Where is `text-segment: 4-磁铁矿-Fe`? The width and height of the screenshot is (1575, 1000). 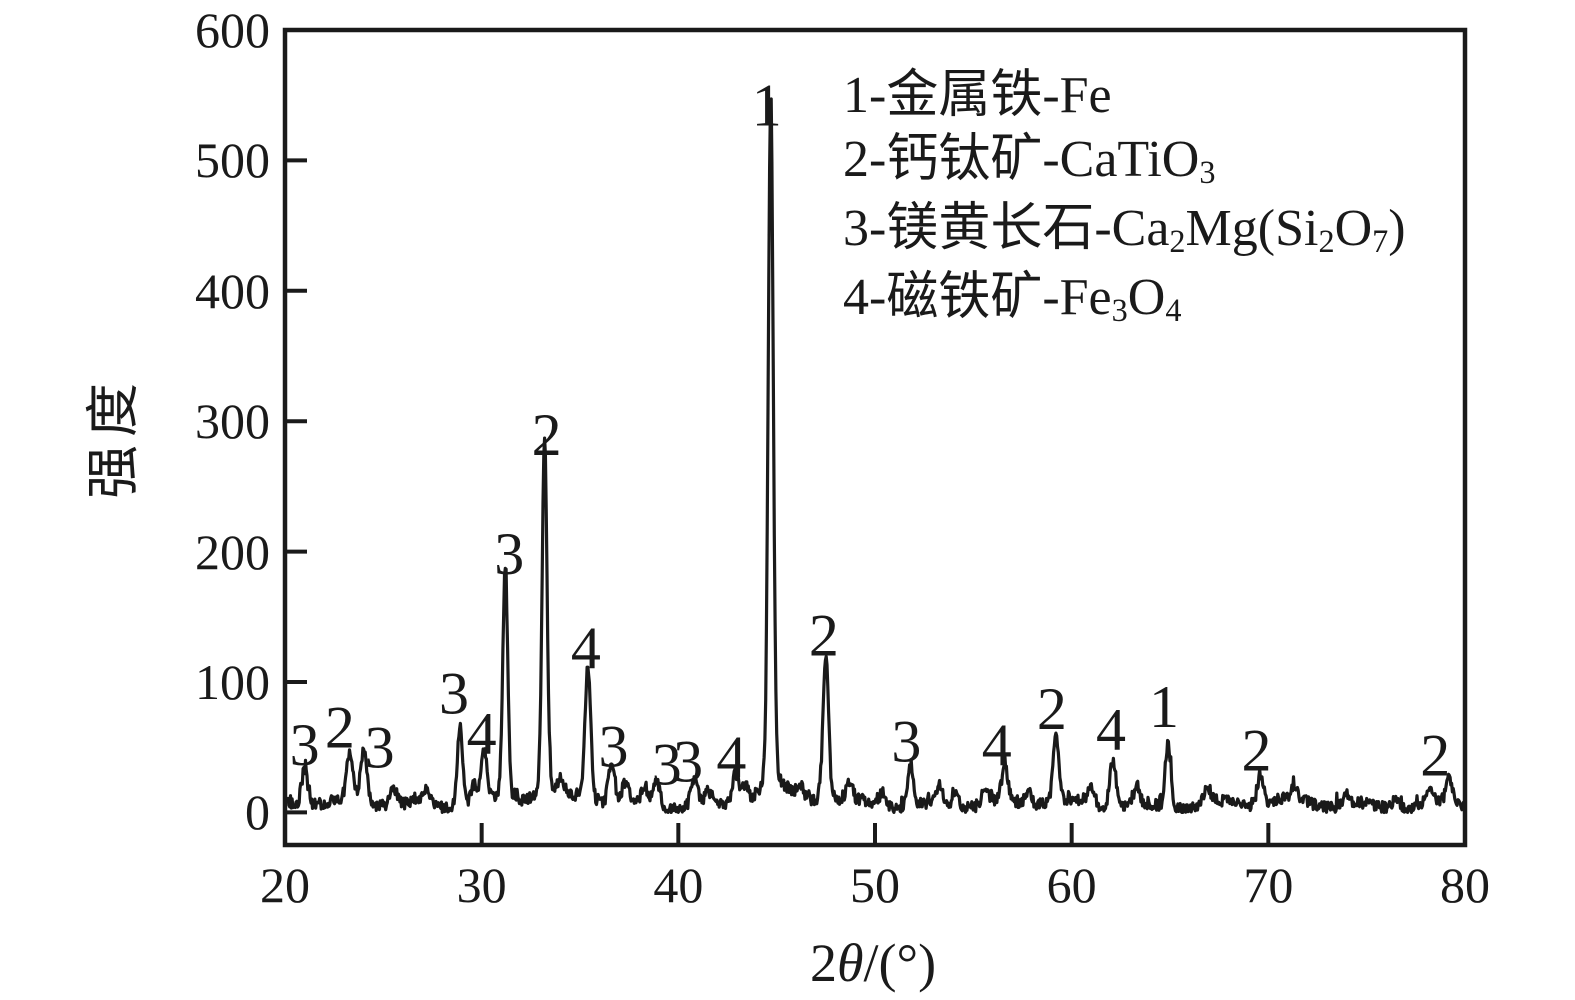 text-segment: 4-磁铁矿-Fe is located at coordinates (977, 297).